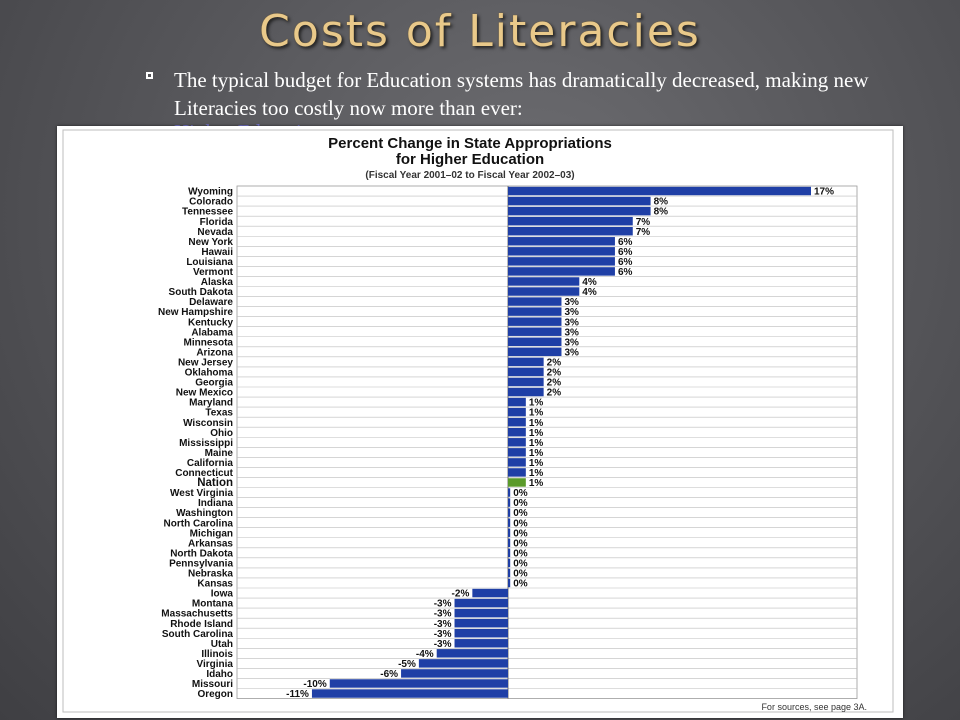  Describe the element at coordinates (204, 513) in the screenshot. I see `category-label: Washington` at that location.